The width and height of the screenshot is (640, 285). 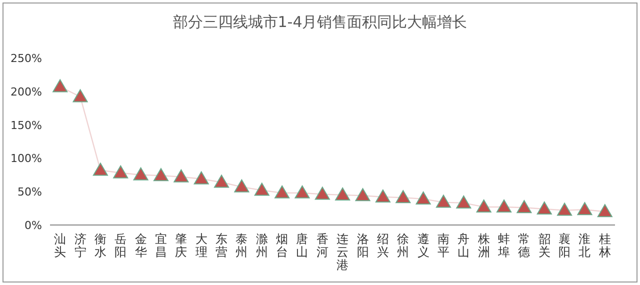 What do you see at coordinates (181, 245) in the screenshot?
I see `x-tick-label: 肇庆` at bounding box center [181, 245].